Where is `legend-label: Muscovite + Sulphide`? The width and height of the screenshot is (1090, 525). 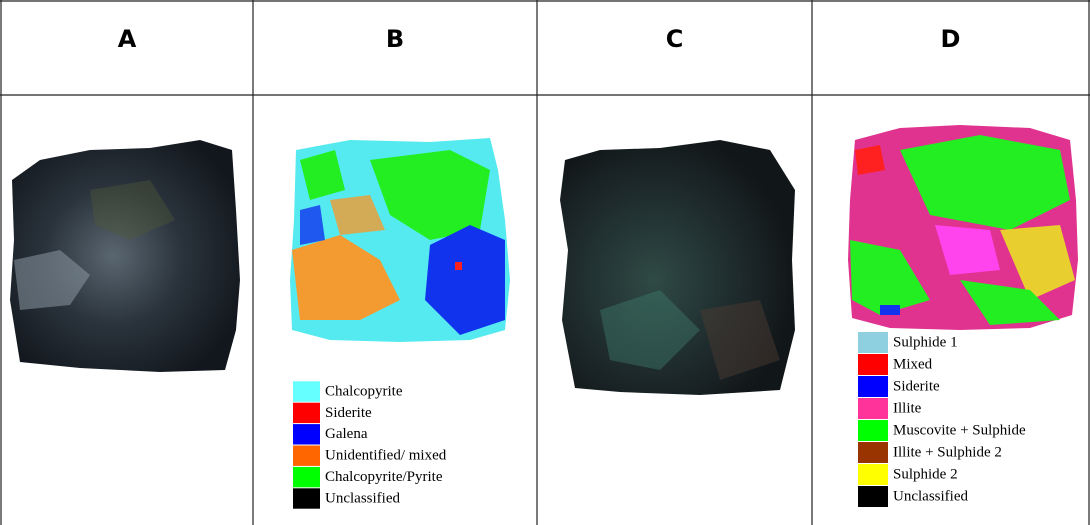
legend-label: Muscovite + Sulphide is located at coordinates (959, 430).